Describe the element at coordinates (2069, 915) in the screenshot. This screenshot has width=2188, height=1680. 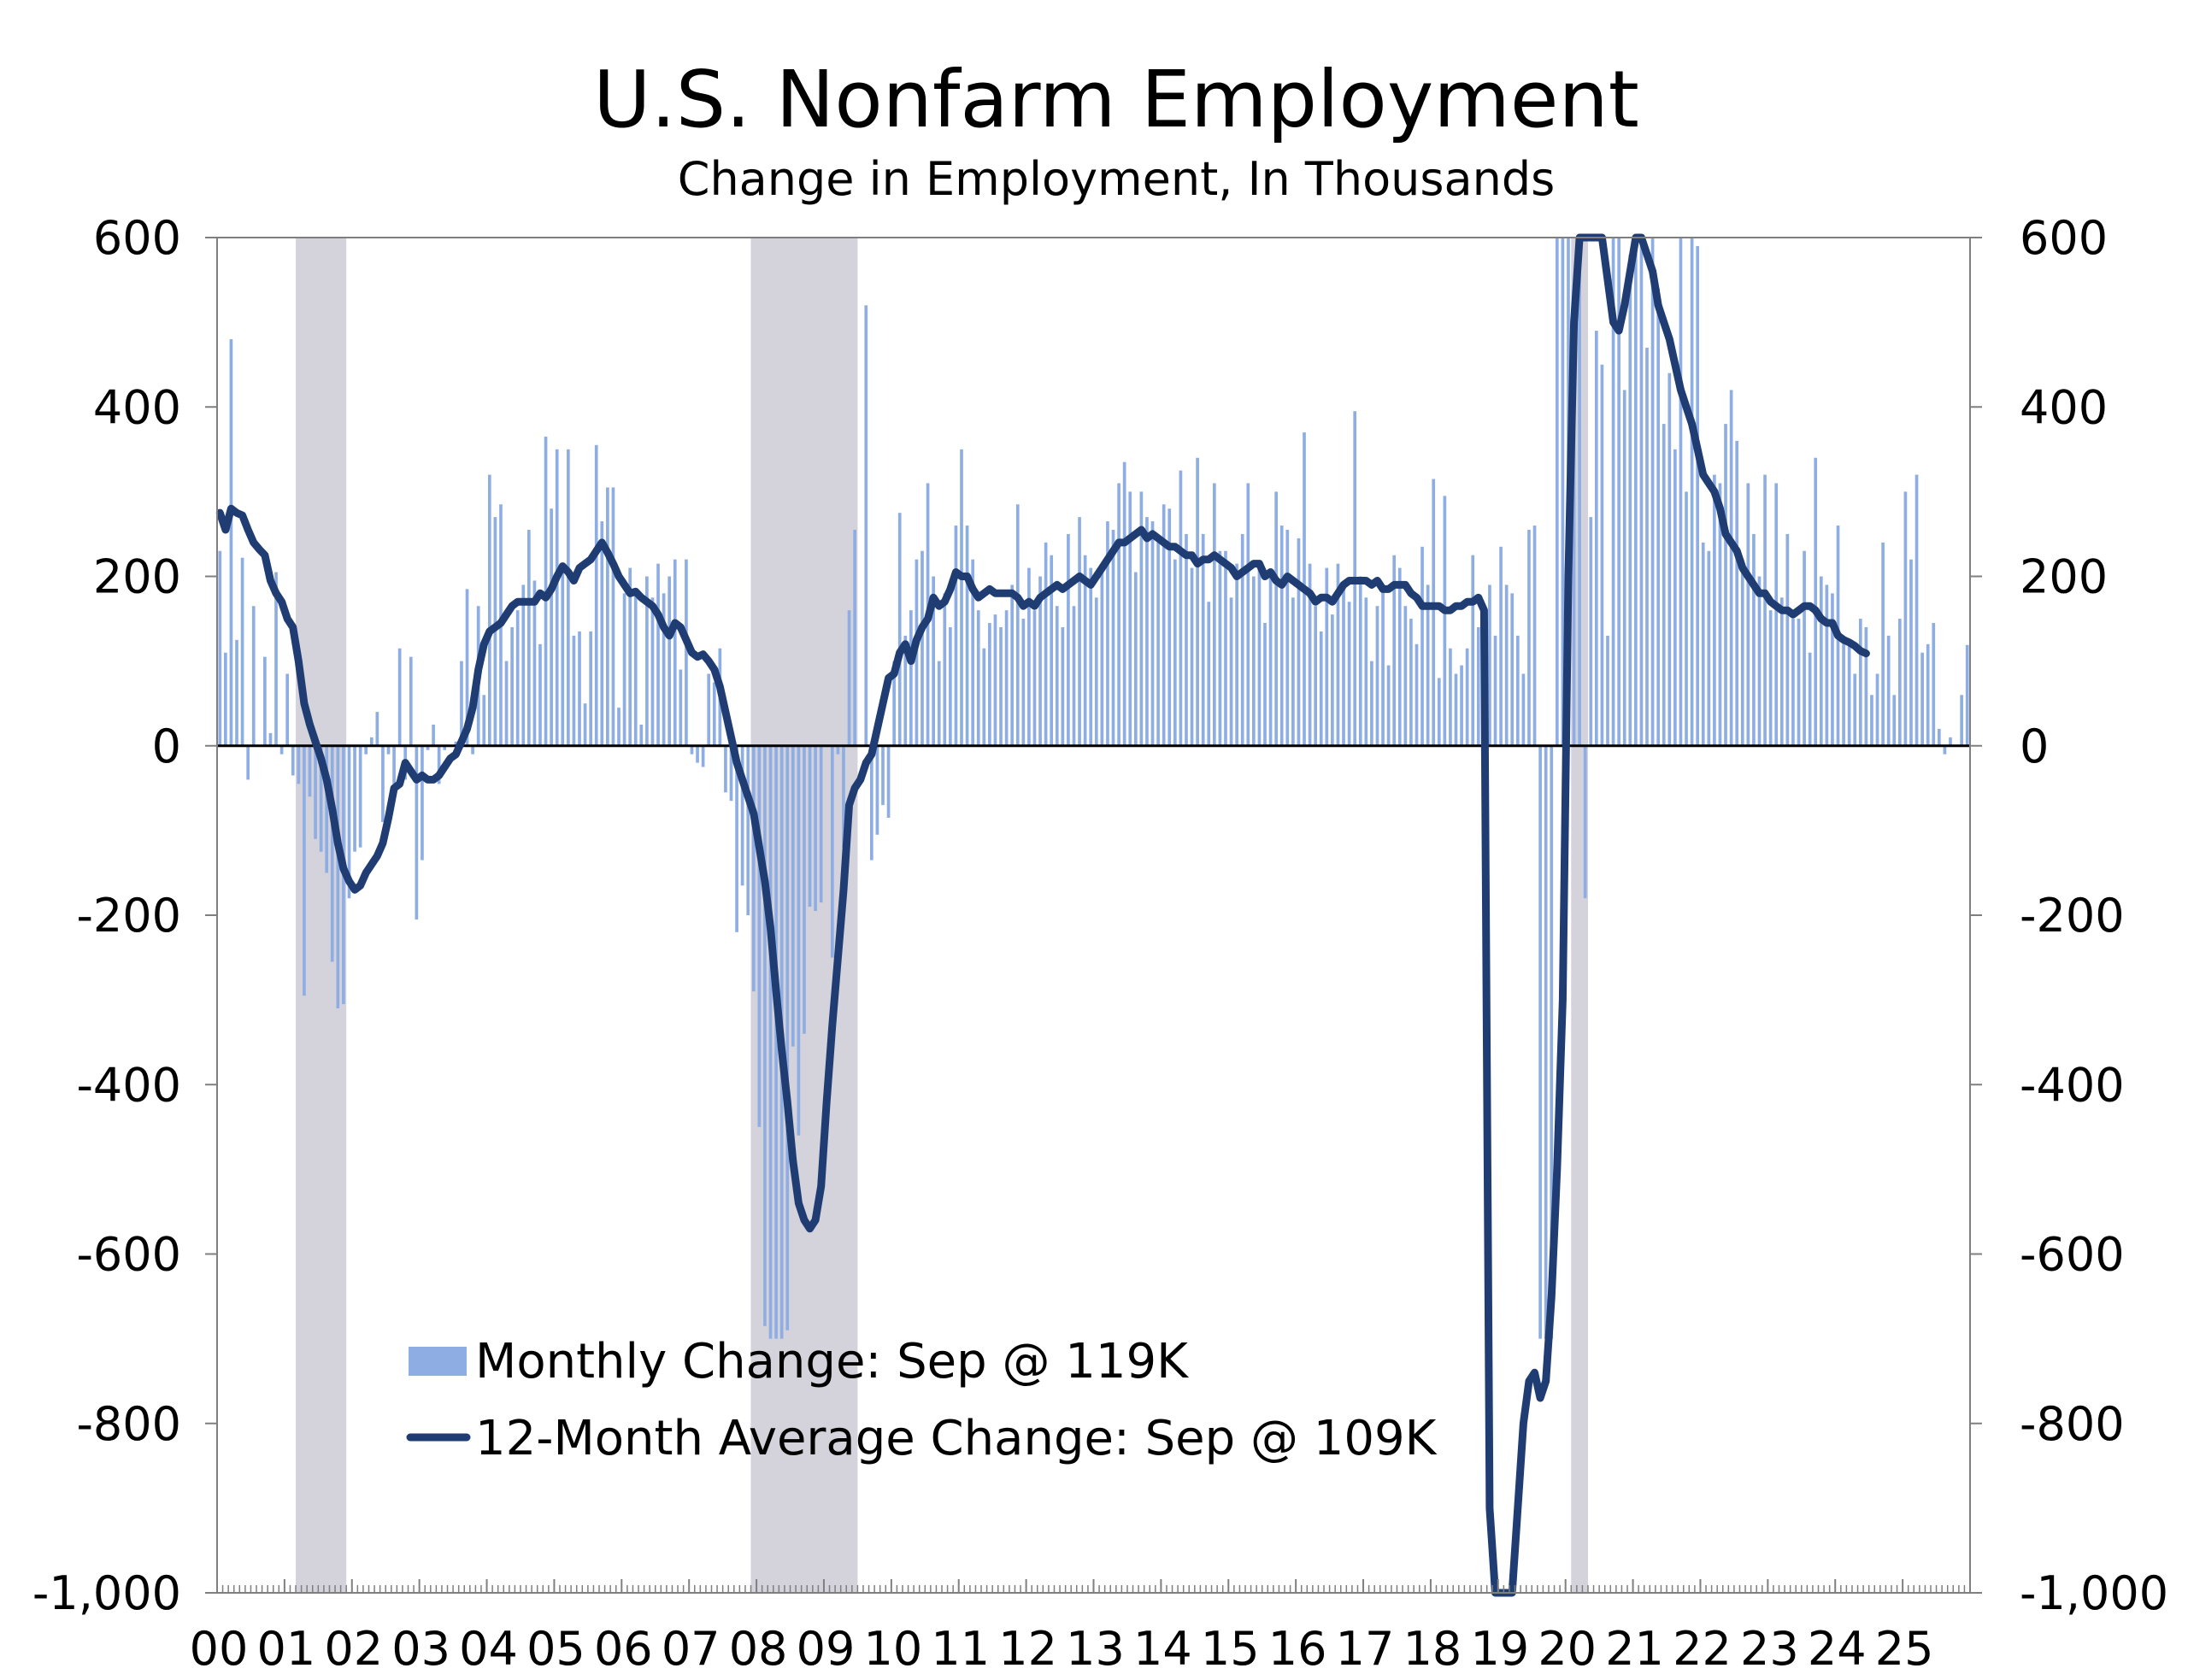
I see `y-axis-right-ticks: 600 400 200 0 -200 -400 -600 -800 -1,000` at that location.